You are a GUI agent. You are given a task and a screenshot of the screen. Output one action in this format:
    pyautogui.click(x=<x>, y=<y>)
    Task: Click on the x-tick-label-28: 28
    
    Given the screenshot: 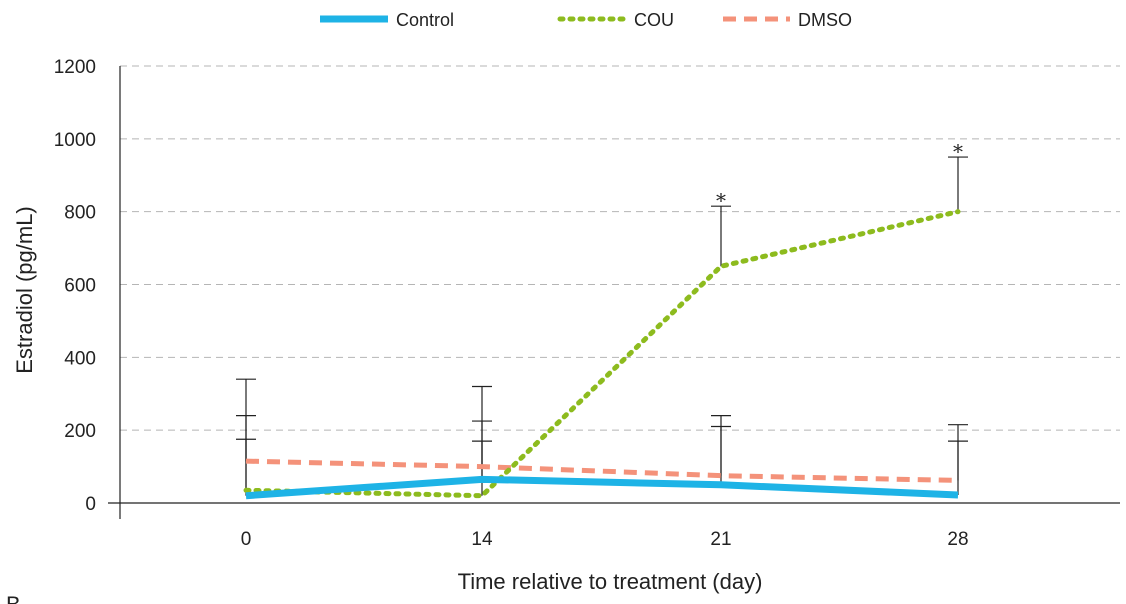 What is the action you would take?
    pyautogui.click(x=957, y=539)
    